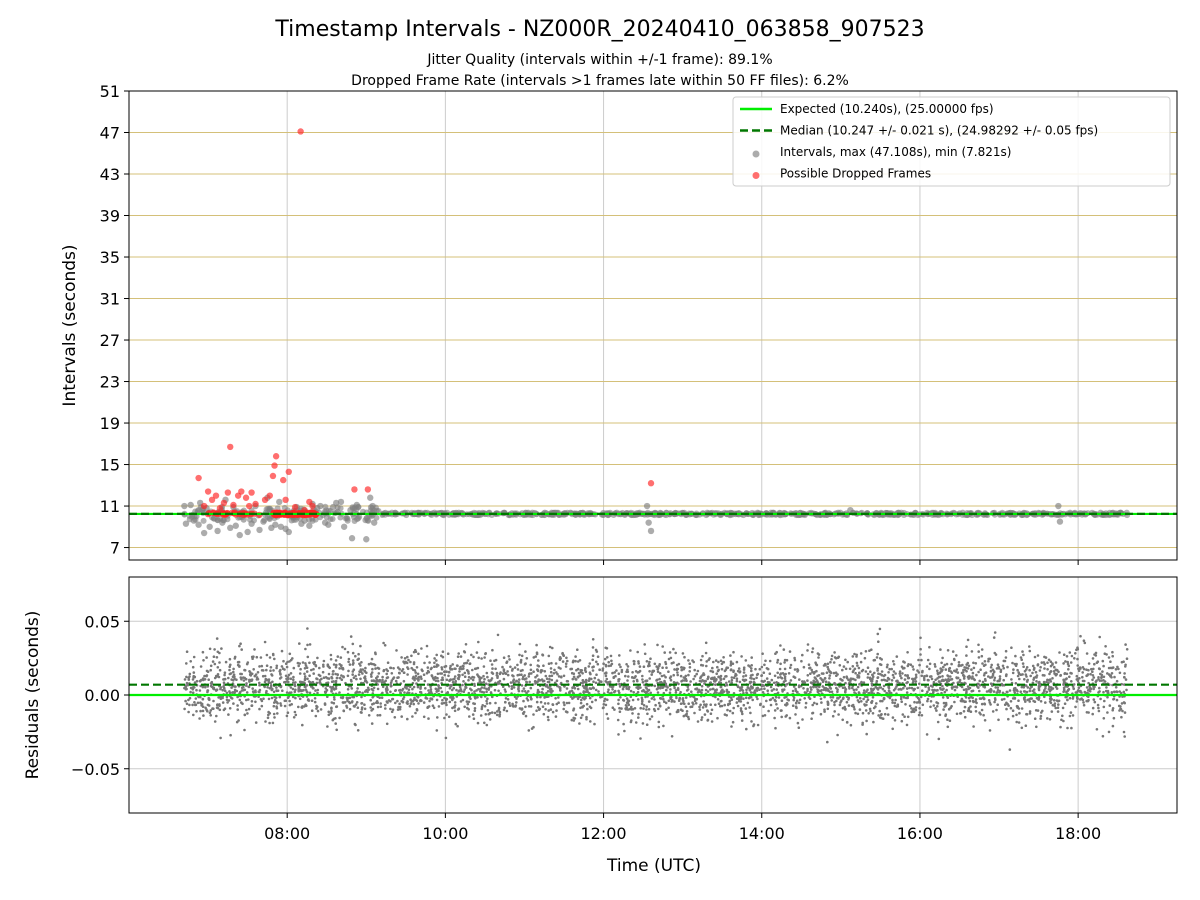 This screenshot has height=900, width=1200. What do you see at coordinates (895, 152) in the screenshot?
I see `legend-label-2: Intervals, max (47.108s), min (7.821s)` at bounding box center [895, 152].